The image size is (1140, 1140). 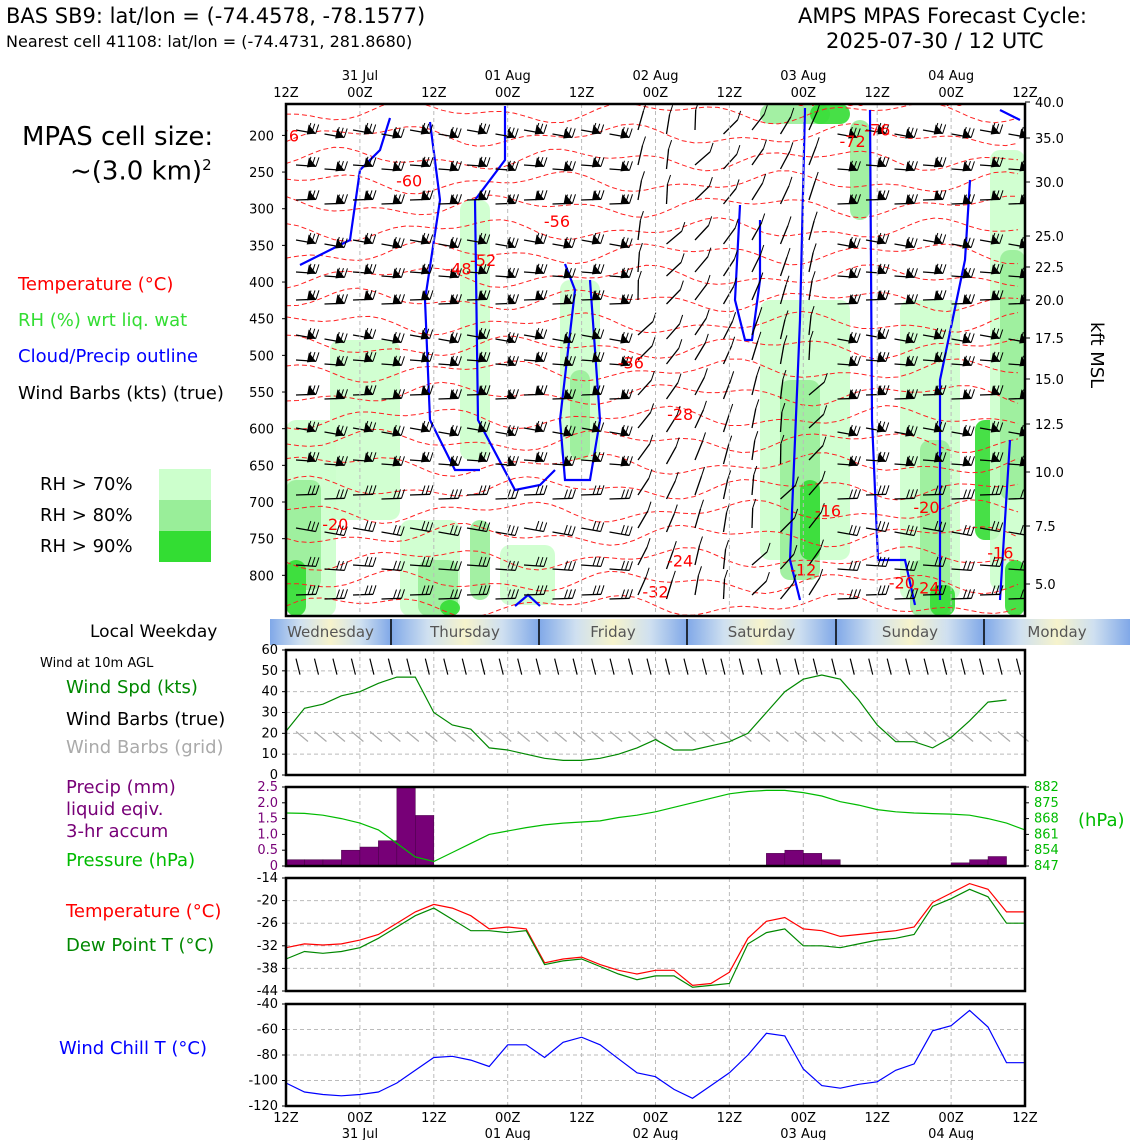 What do you see at coordinates (646, 718) in the screenshot?
I see `wind-speed-line` at bounding box center [646, 718].